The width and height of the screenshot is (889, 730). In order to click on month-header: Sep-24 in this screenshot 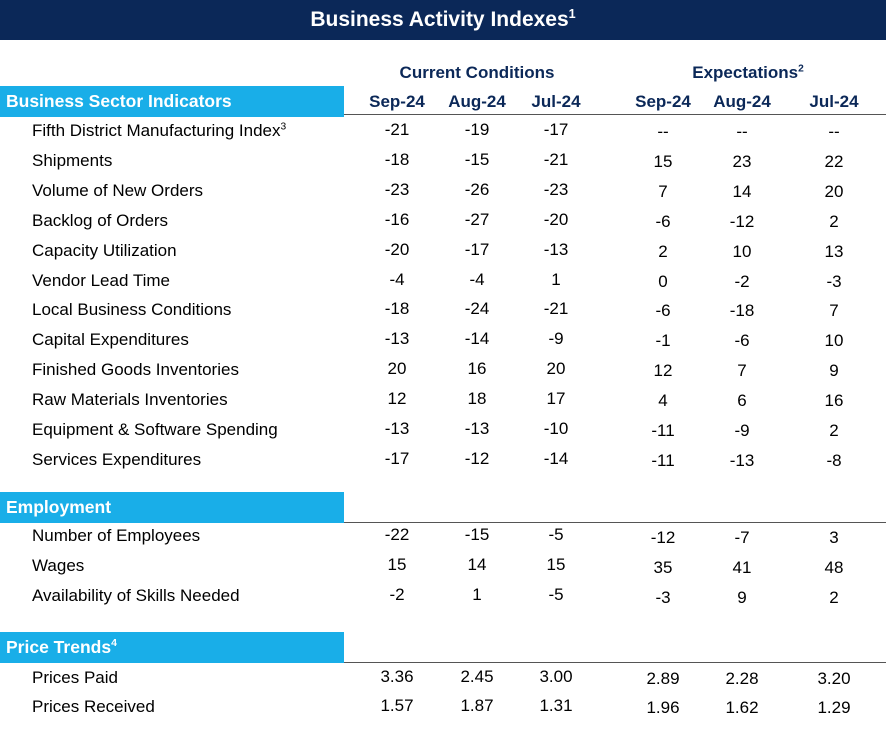, I will do `click(663, 101)`.